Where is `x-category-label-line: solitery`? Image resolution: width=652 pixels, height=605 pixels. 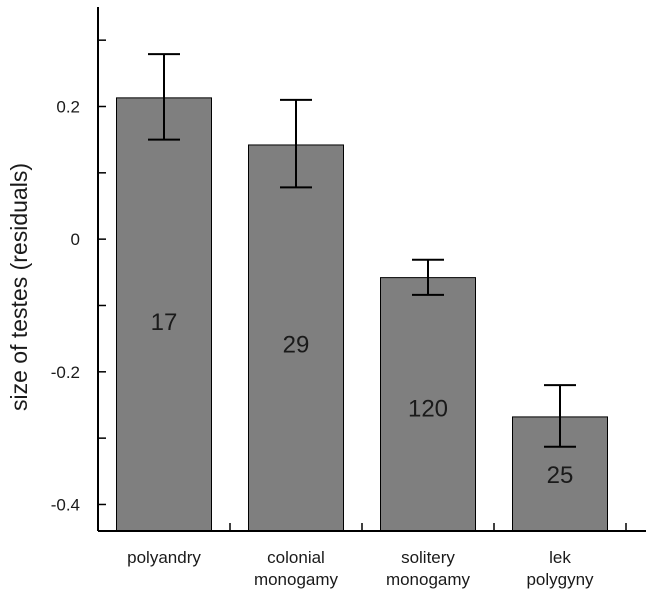
x-category-label-line: solitery is located at coordinates (428, 557).